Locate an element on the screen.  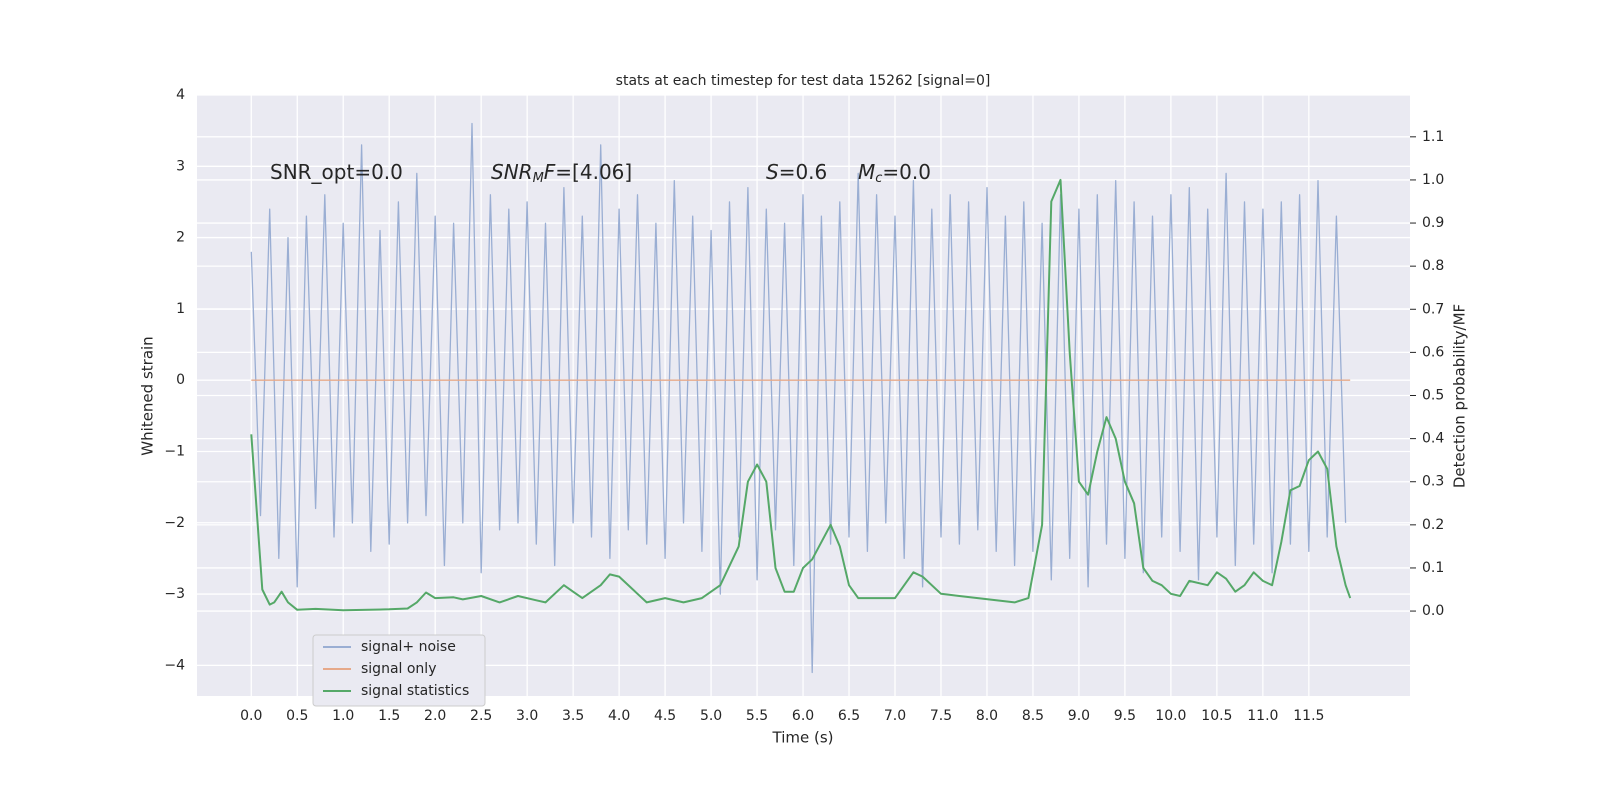
annotation: S=0.6 is located at coordinates (796, 172).